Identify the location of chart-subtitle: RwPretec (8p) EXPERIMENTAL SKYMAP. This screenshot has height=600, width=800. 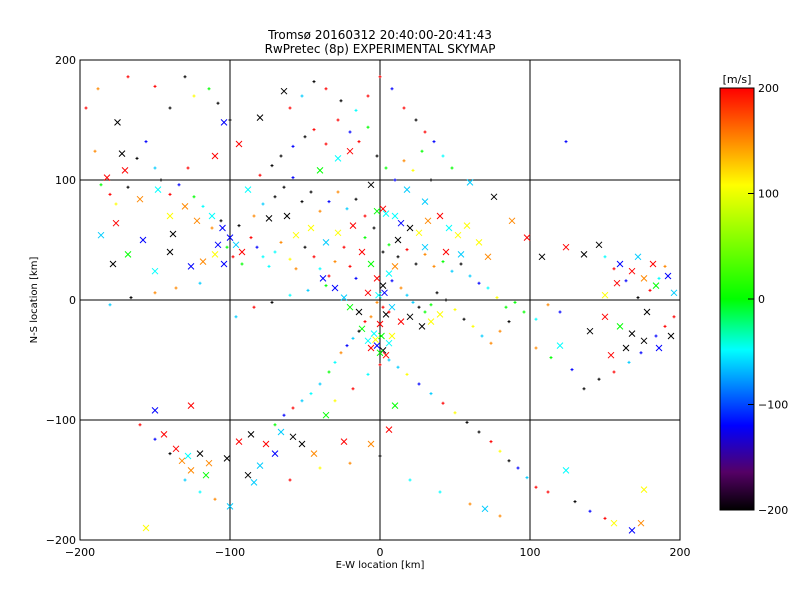
(380, 49).